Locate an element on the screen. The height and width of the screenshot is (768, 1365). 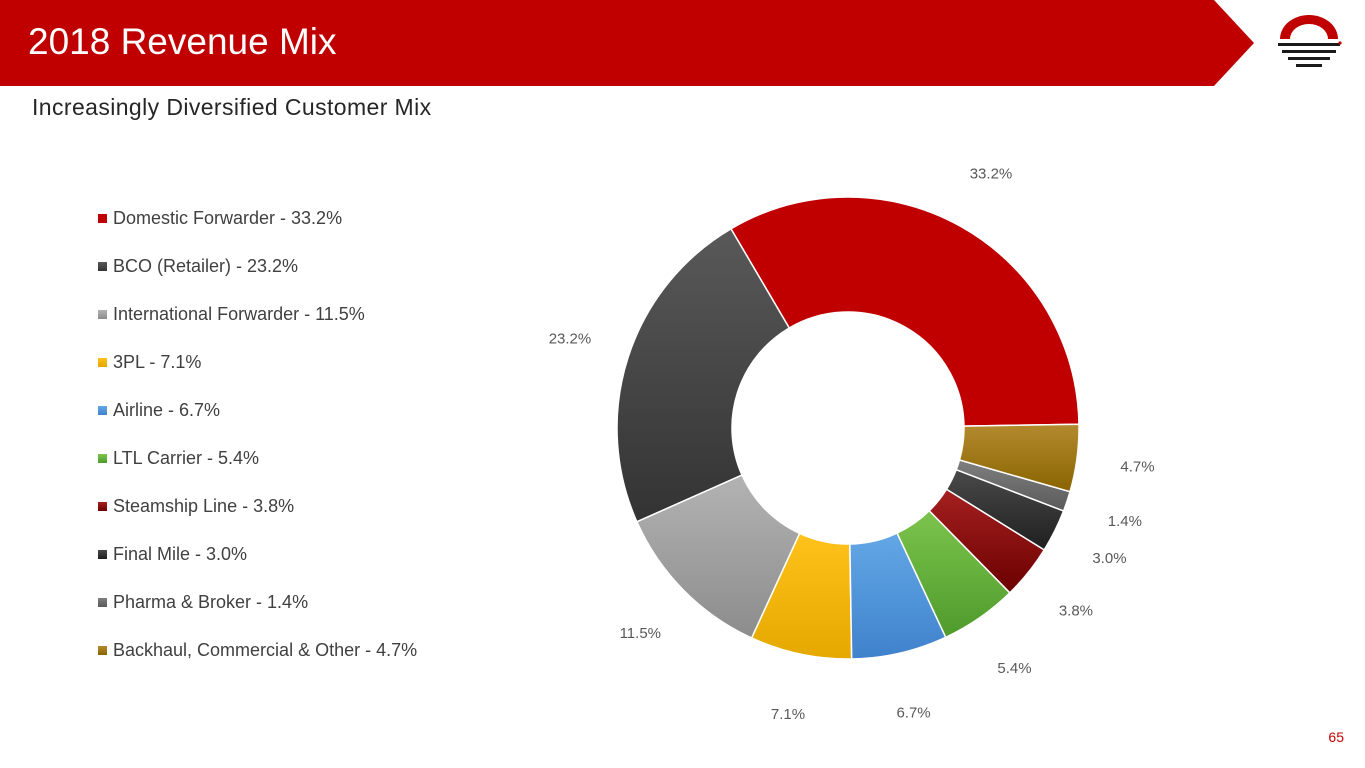
slice-data-label: 6.7% is located at coordinates (913, 713).